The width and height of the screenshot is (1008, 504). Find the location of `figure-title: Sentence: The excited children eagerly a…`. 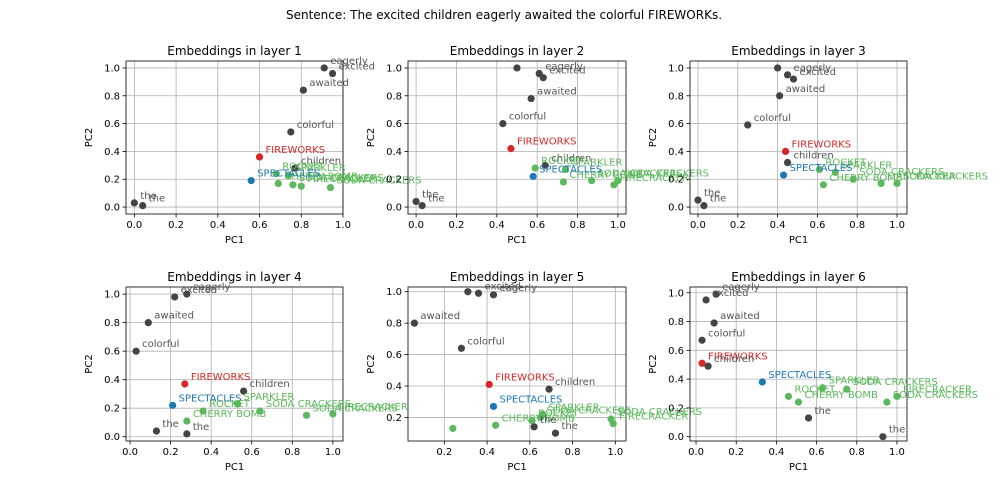

figure-title: Sentence: The excited children eagerly a… is located at coordinates (504, 15).